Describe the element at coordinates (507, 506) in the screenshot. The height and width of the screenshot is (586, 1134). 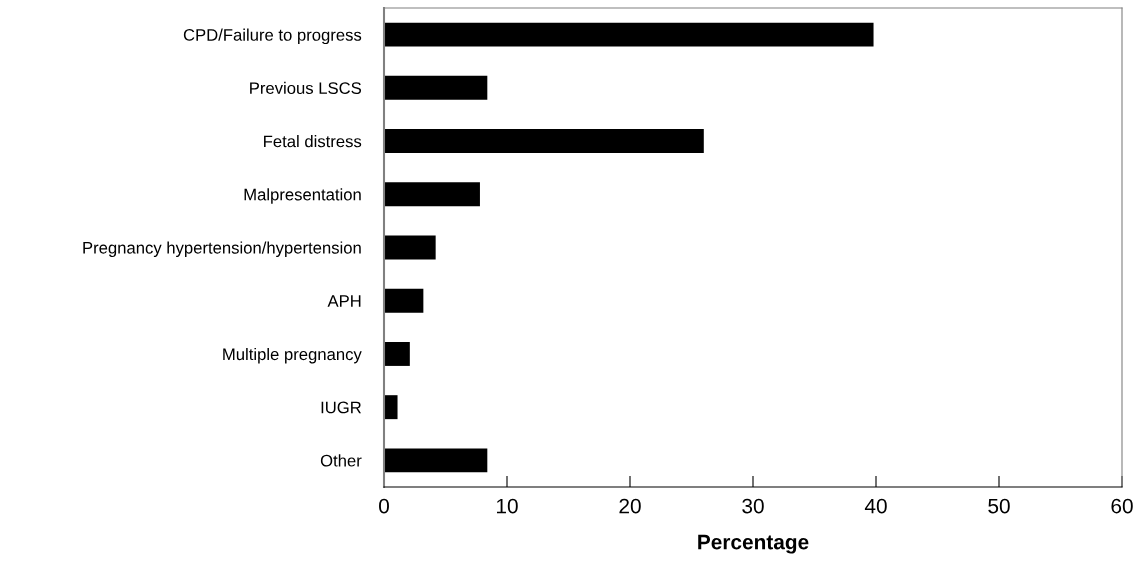
I see `x-tick-label: 10` at that location.